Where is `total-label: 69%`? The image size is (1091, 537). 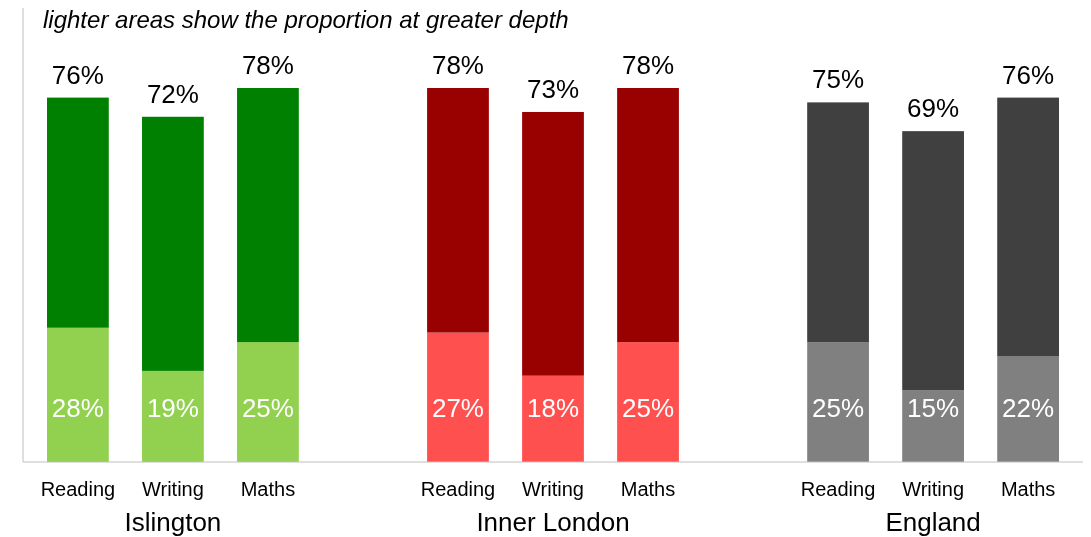
total-label: 69% is located at coordinates (933, 108).